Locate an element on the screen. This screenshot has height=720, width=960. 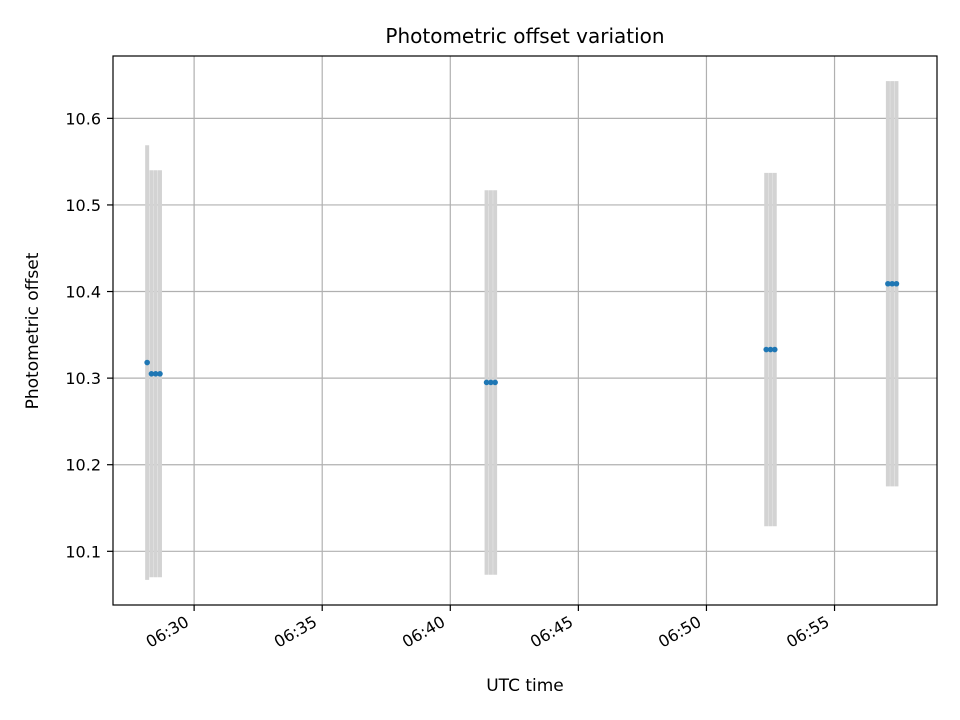
chart-title: Photometric offset variation is located at coordinates (524, 36).